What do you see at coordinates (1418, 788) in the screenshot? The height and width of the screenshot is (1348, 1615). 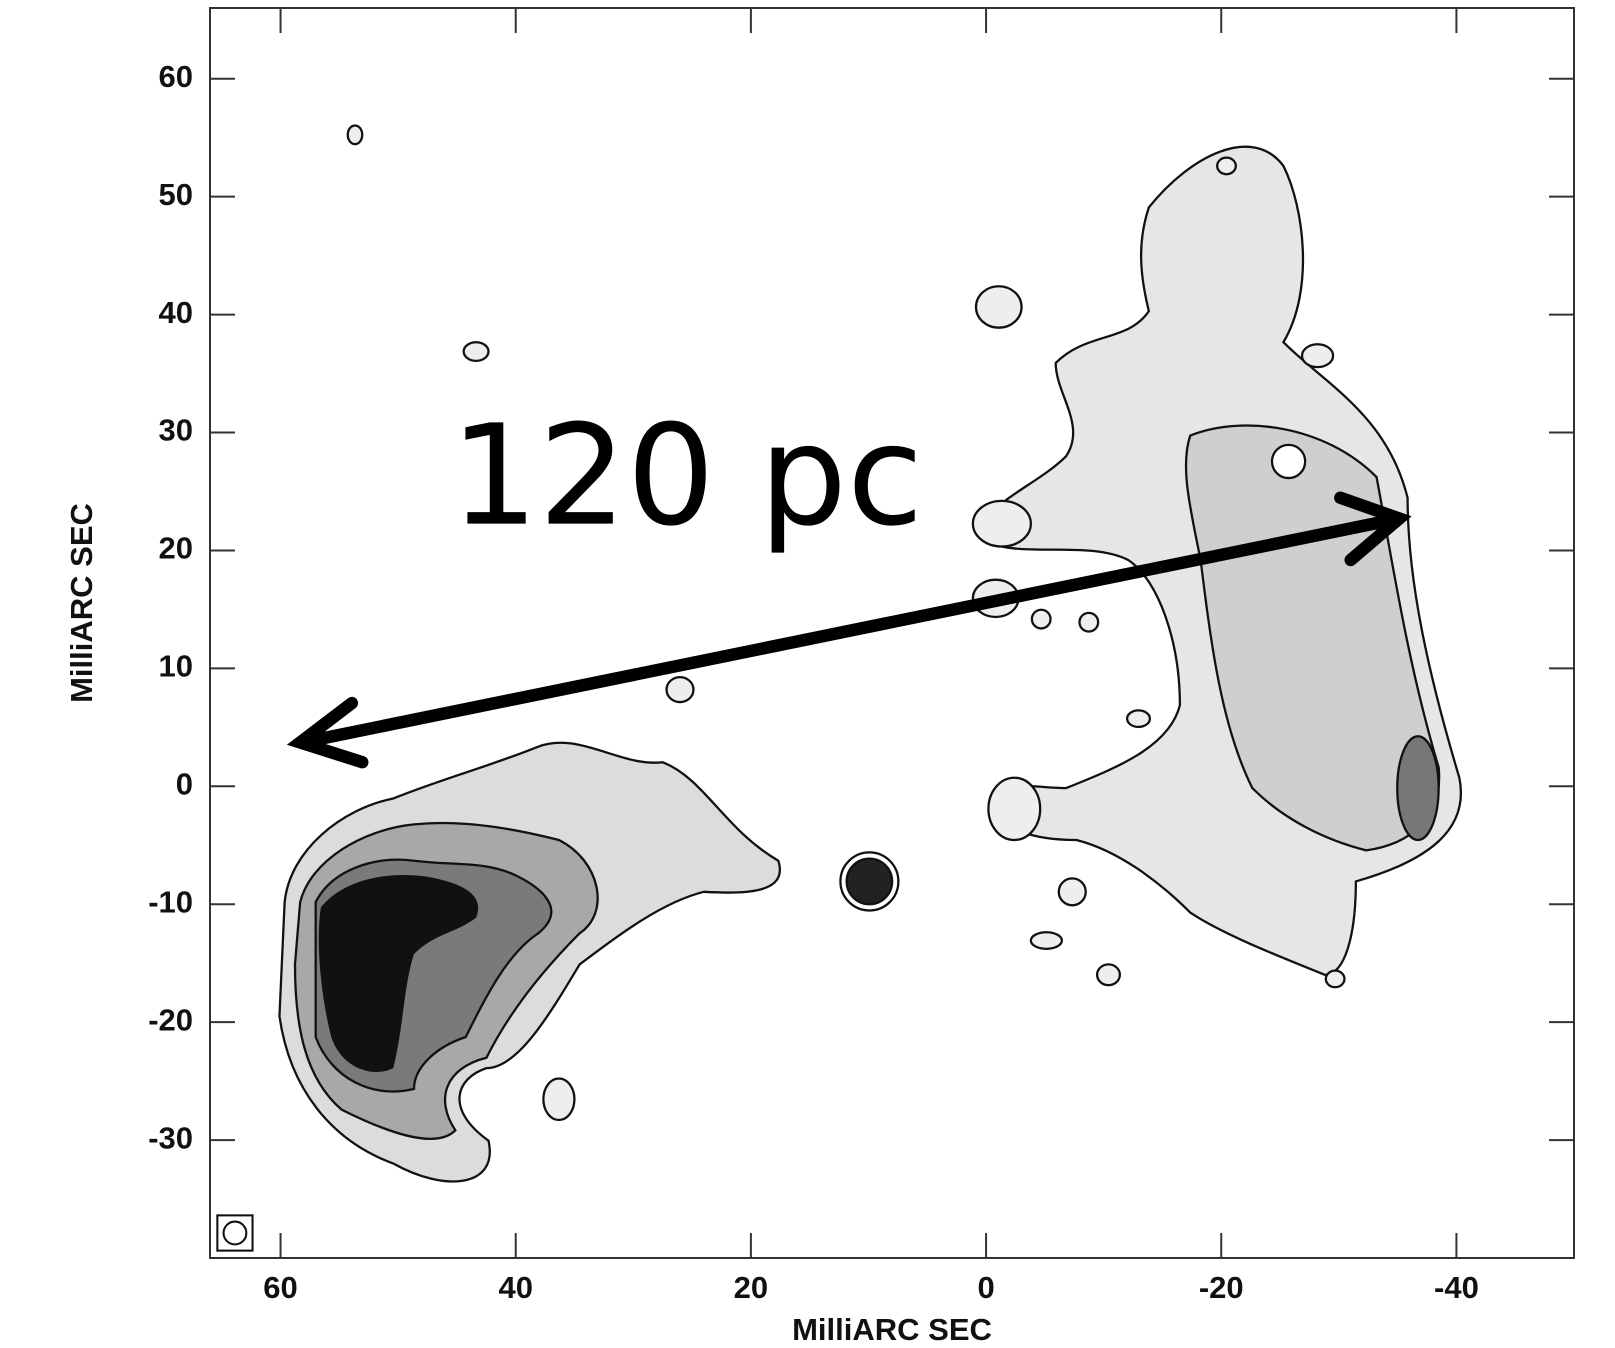 I see `right-lobe-peak` at bounding box center [1418, 788].